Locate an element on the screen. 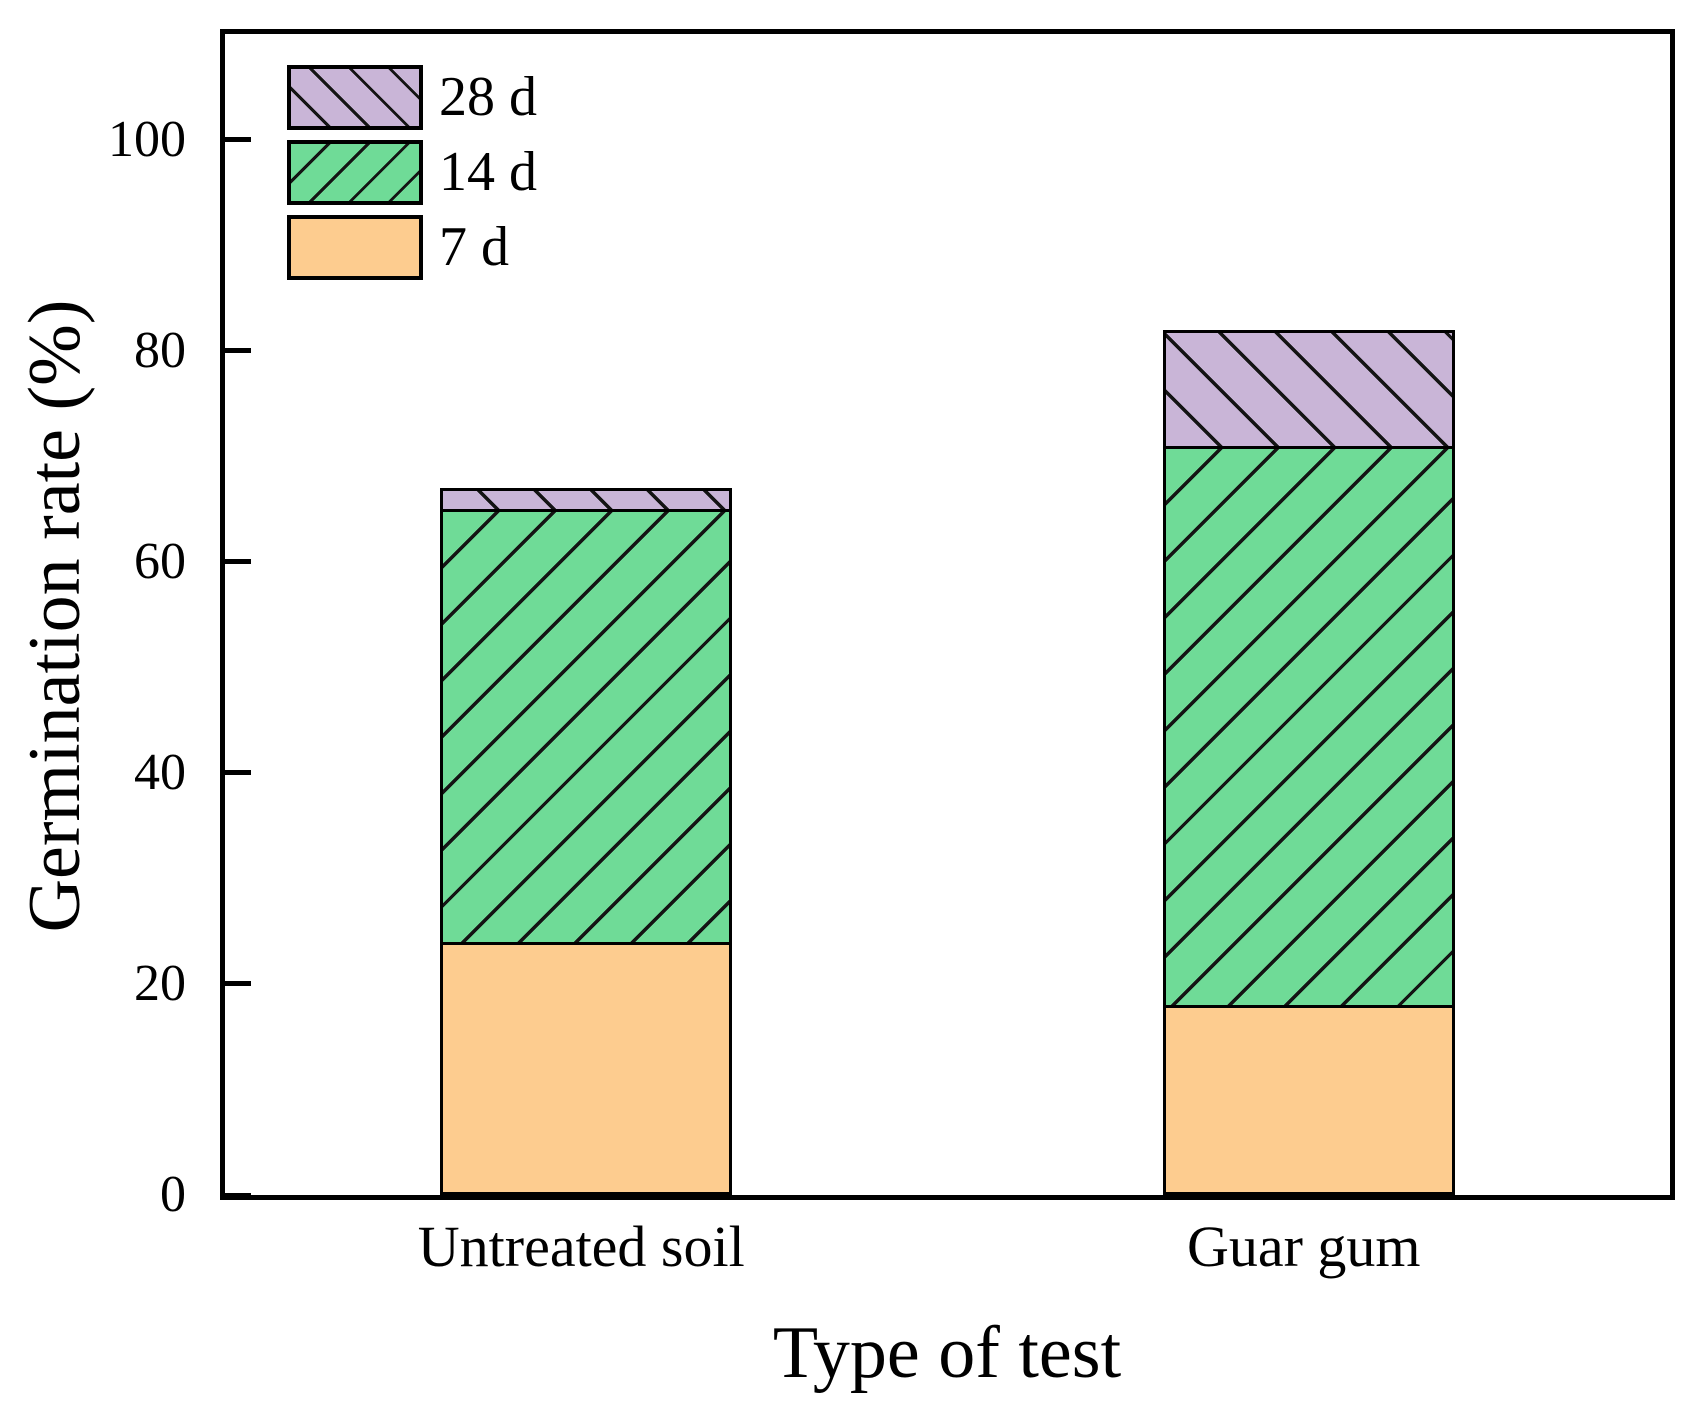  legend-label: 7 d is located at coordinates (474, 247).